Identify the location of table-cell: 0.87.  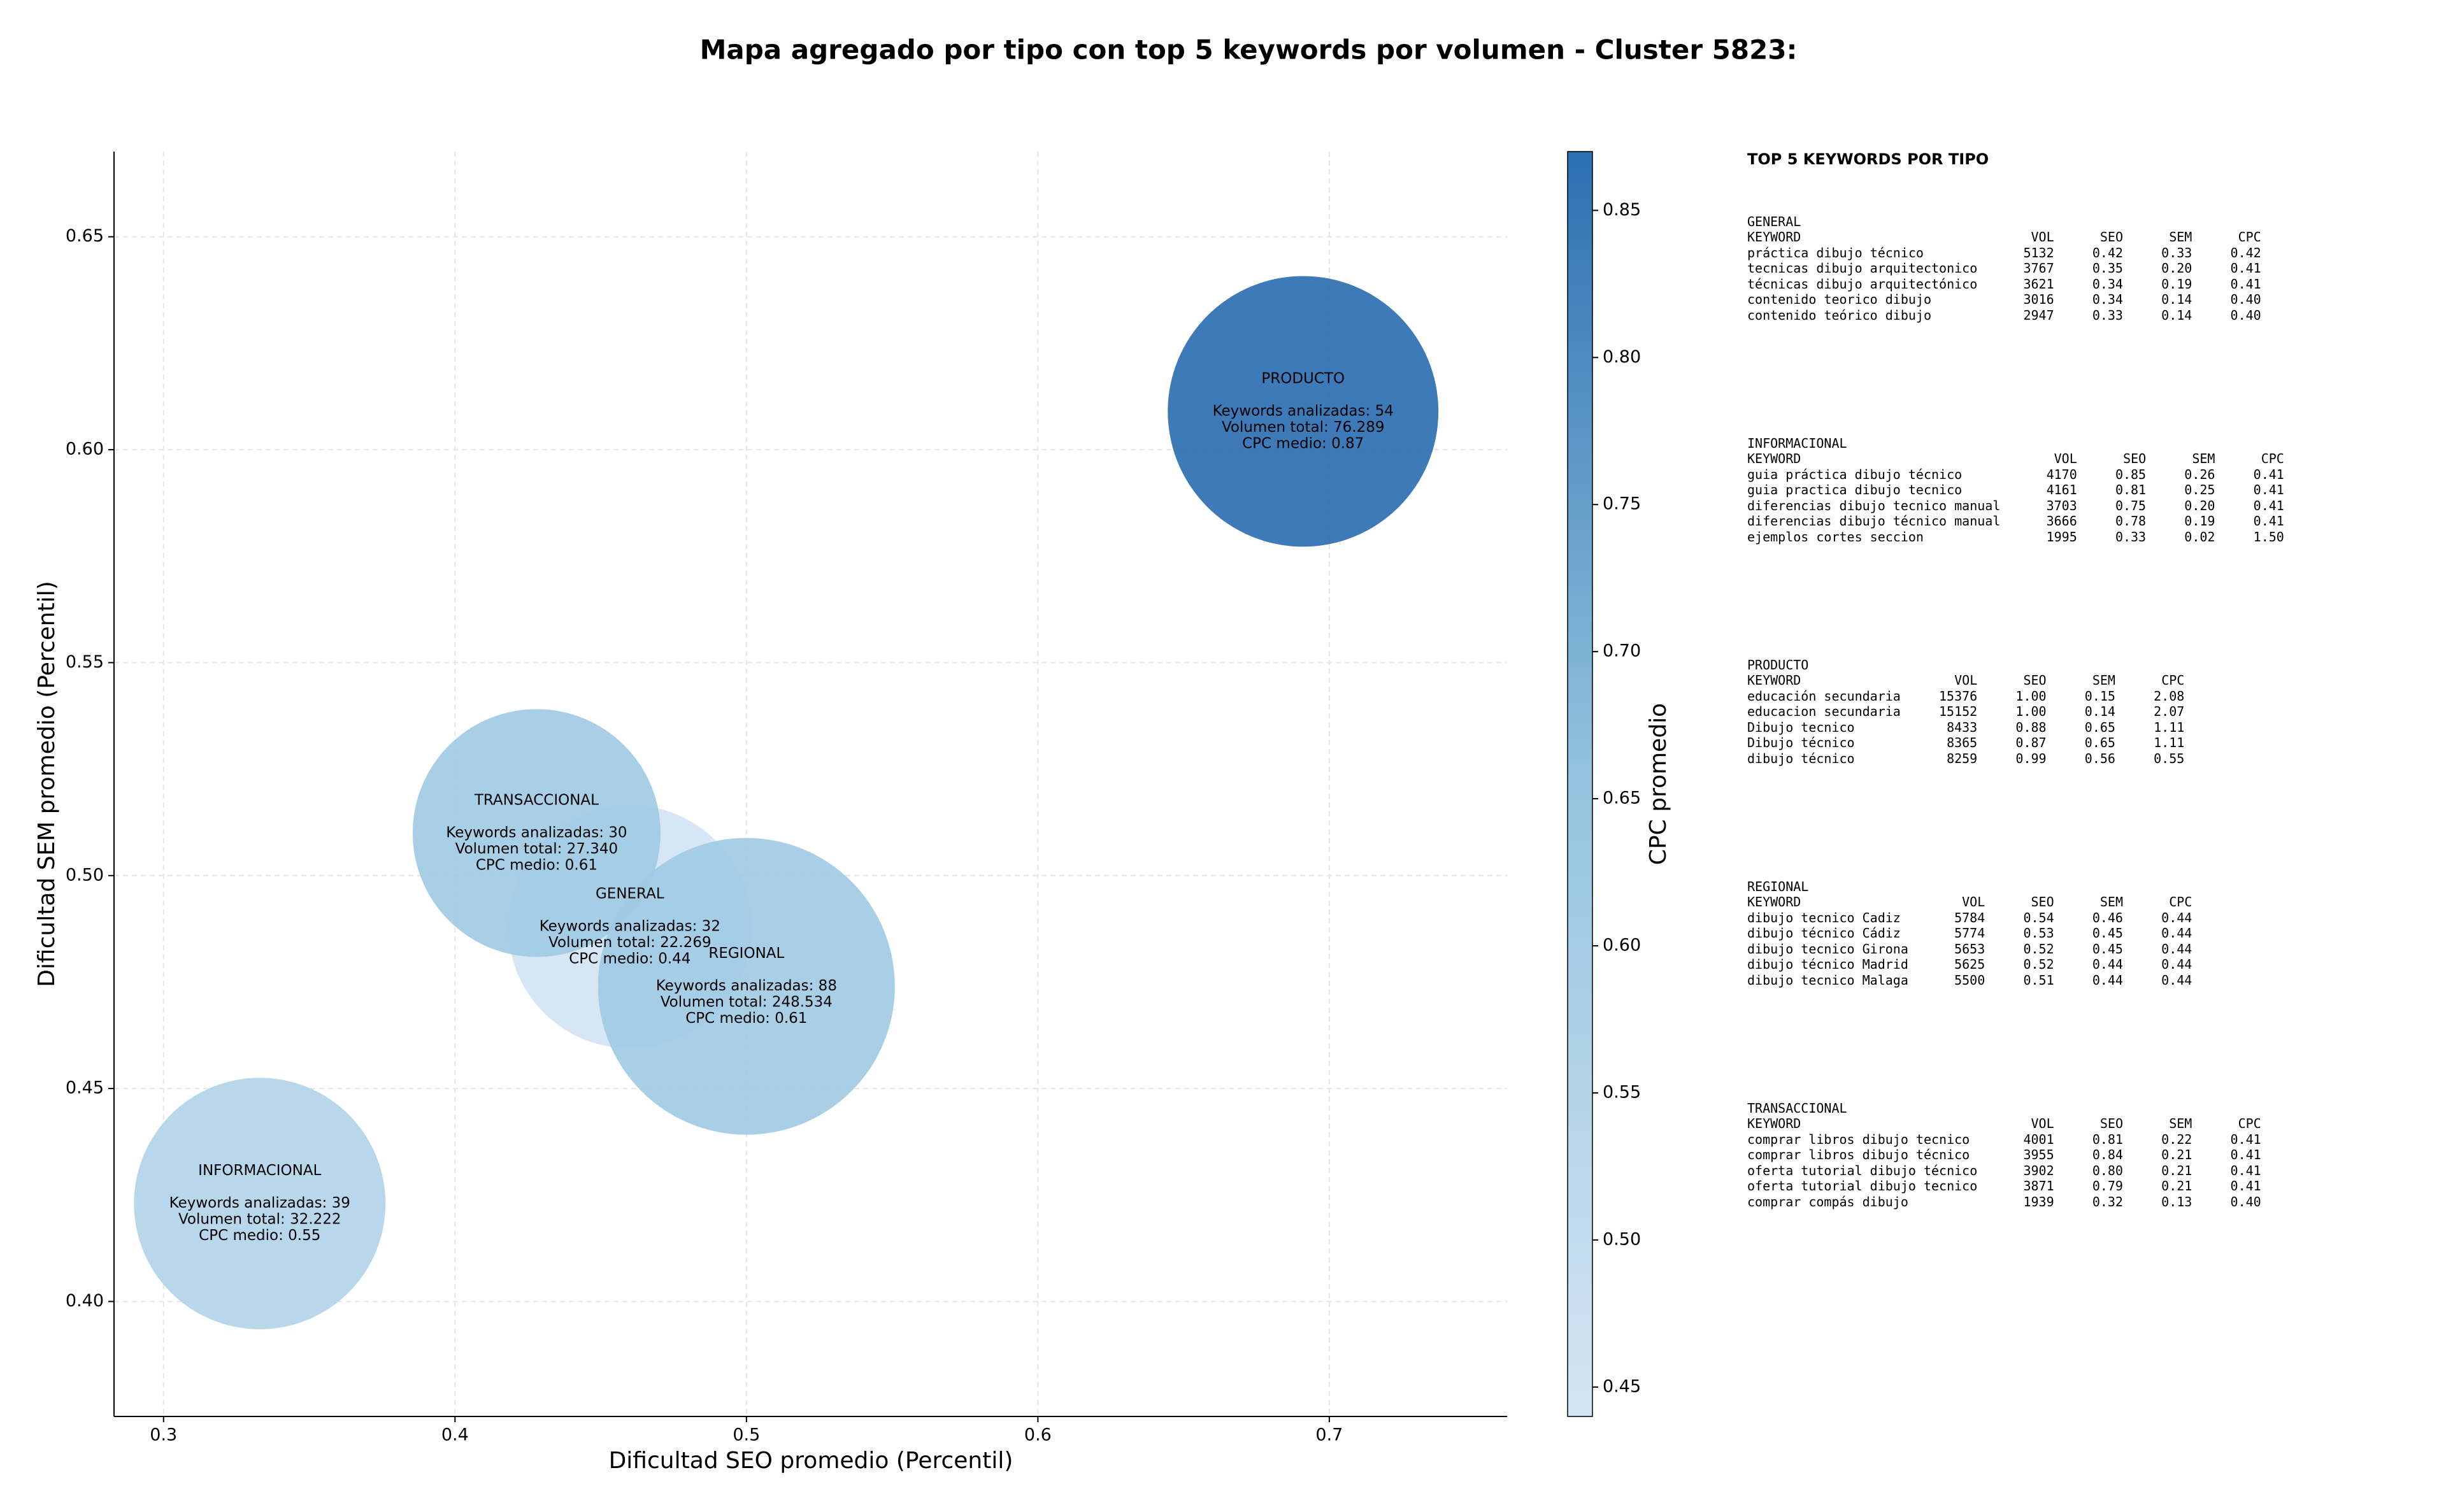
(2031, 742).